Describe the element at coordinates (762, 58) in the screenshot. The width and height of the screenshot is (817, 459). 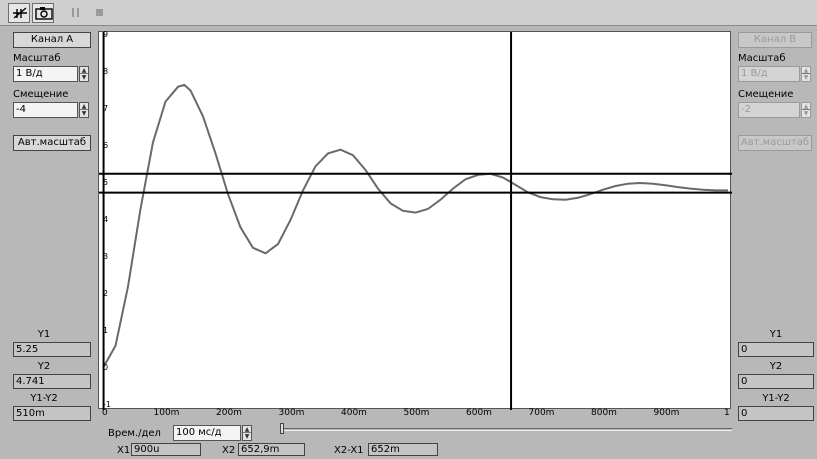
I see `channel-b-scale-label: Масштаб` at that location.